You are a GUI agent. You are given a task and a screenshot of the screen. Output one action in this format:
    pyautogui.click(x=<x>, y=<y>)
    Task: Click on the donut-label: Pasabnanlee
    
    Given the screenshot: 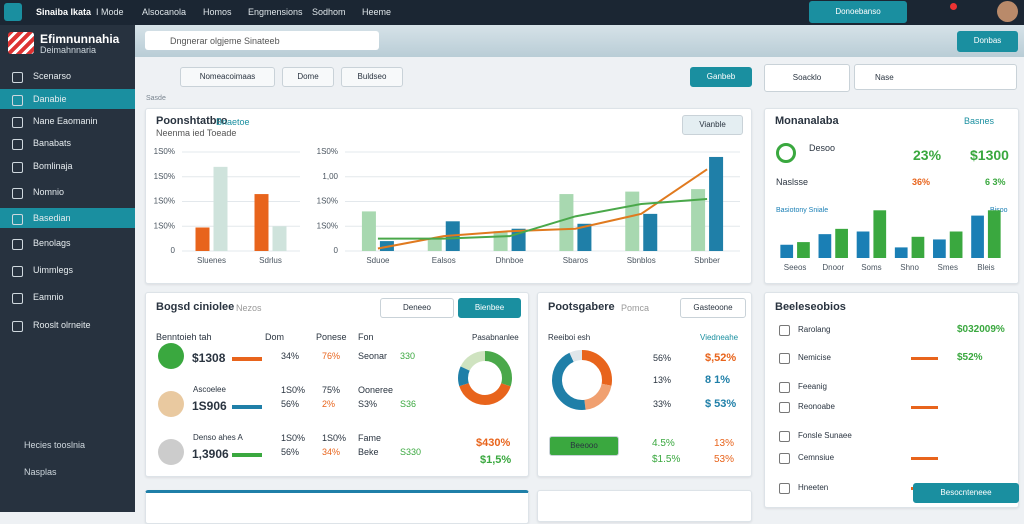 What is the action you would take?
    pyautogui.click(x=495, y=337)
    